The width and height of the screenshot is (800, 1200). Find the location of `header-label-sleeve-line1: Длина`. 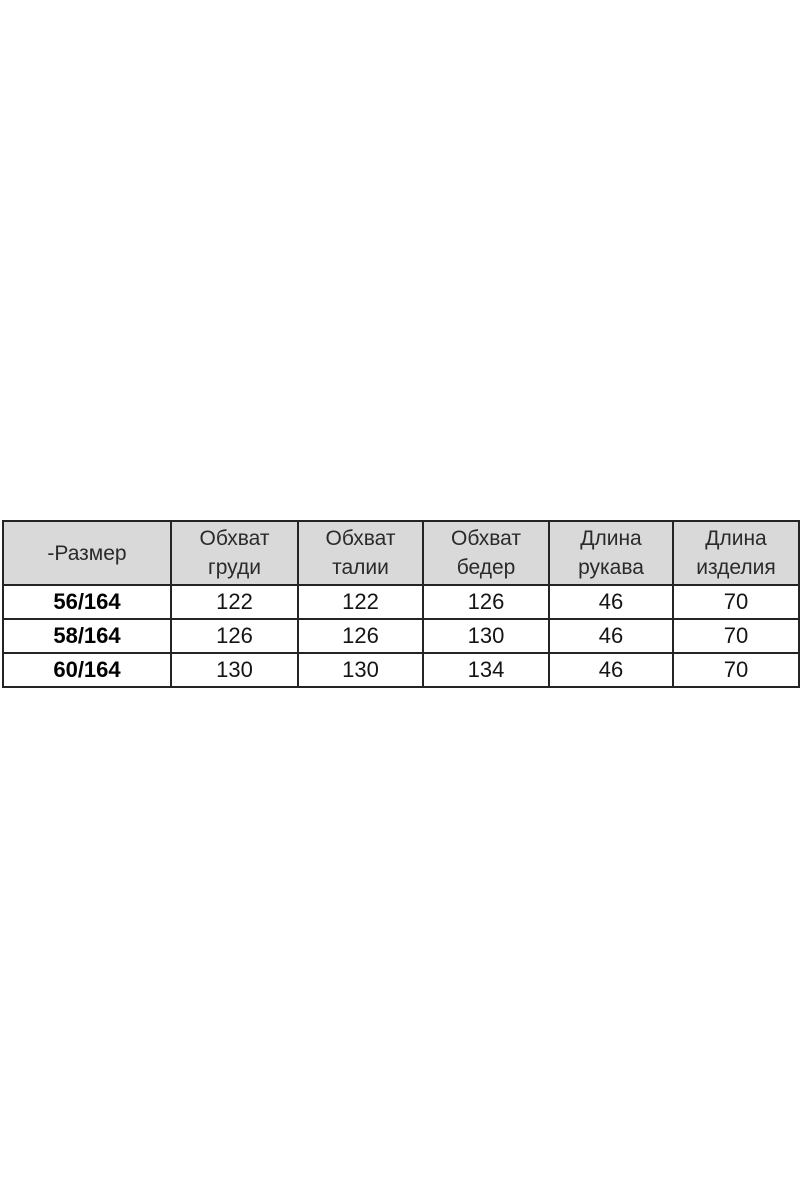

header-label-sleeve-line1: Длина is located at coordinates (611, 538).